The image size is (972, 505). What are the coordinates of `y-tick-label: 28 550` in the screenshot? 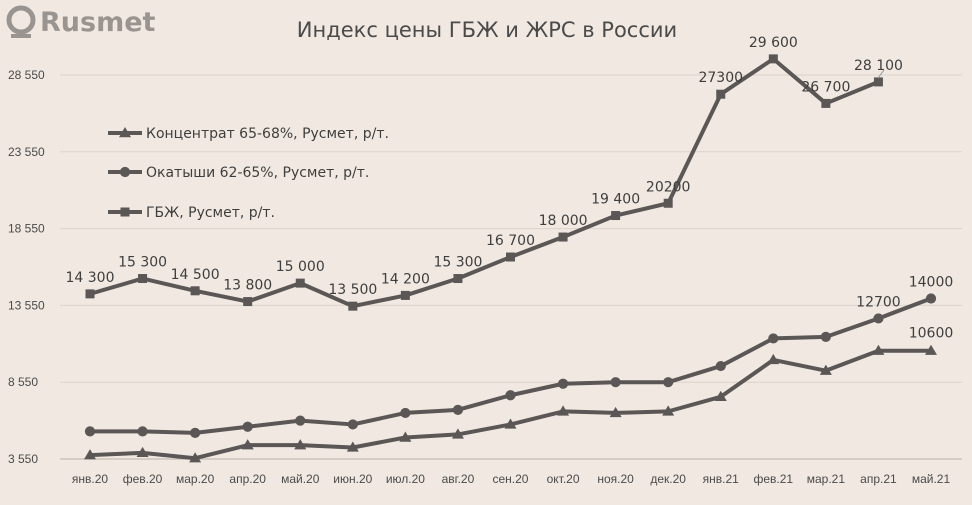 It's located at (26, 75).